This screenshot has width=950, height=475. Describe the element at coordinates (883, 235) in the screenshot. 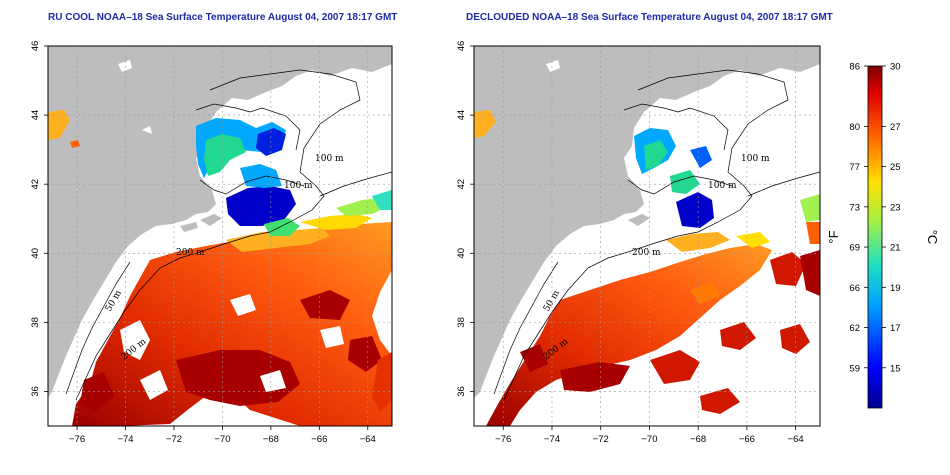

I see `temperature-colorbar: 30 86 27 80 25 77 23 73 21 69 19 66 17 62 15 59 °F °C` at that location.